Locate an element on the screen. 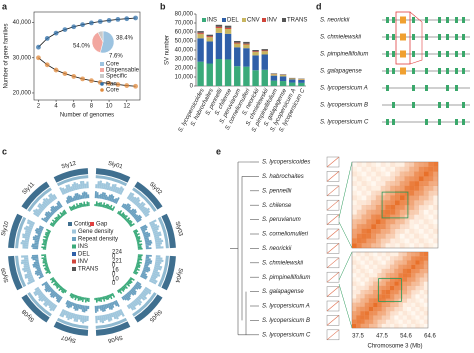 This screenshot has width=474, height=353. panel-label: d is located at coordinates (319, 6).